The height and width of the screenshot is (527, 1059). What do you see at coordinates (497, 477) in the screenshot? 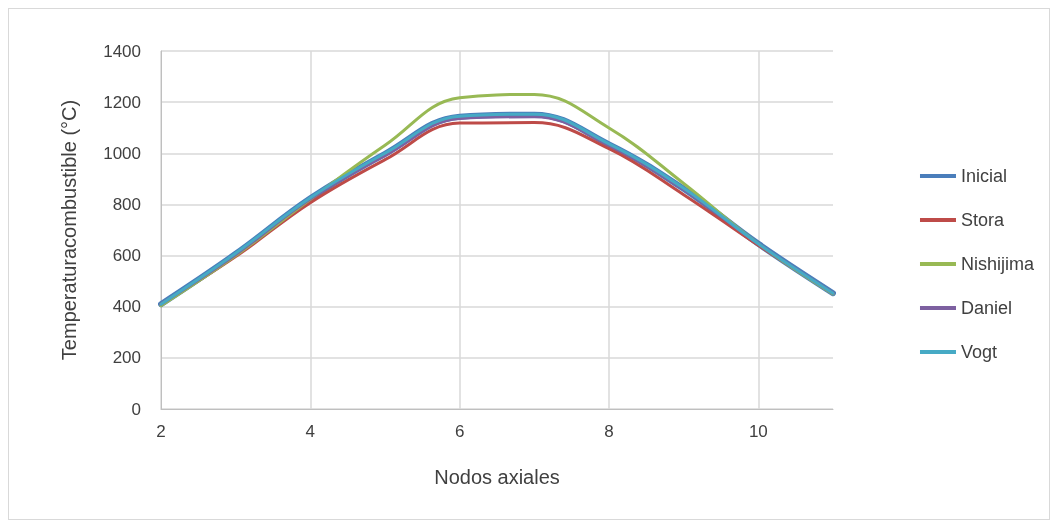
I see `x-axis-title: Nodos axiales` at bounding box center [497, 477].